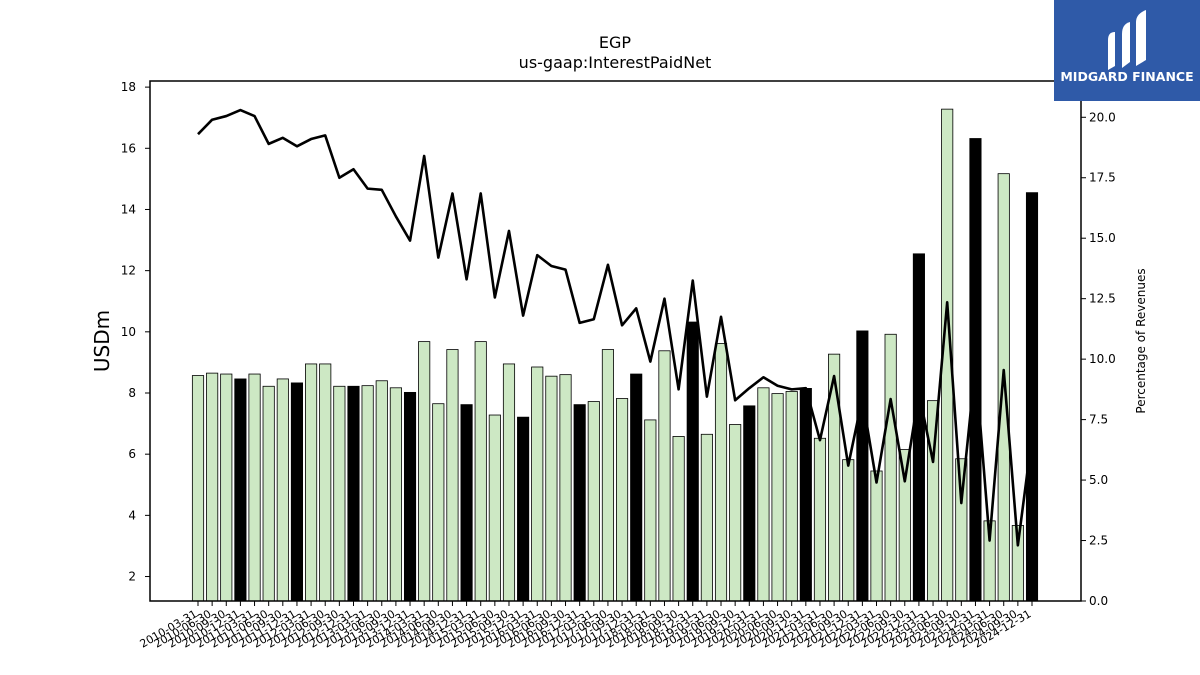 This screenshot has height=675, width=1200. Describe the element at coordinates (1127, 40) in the screenshot. I see `logo-mark-icon` at that location.